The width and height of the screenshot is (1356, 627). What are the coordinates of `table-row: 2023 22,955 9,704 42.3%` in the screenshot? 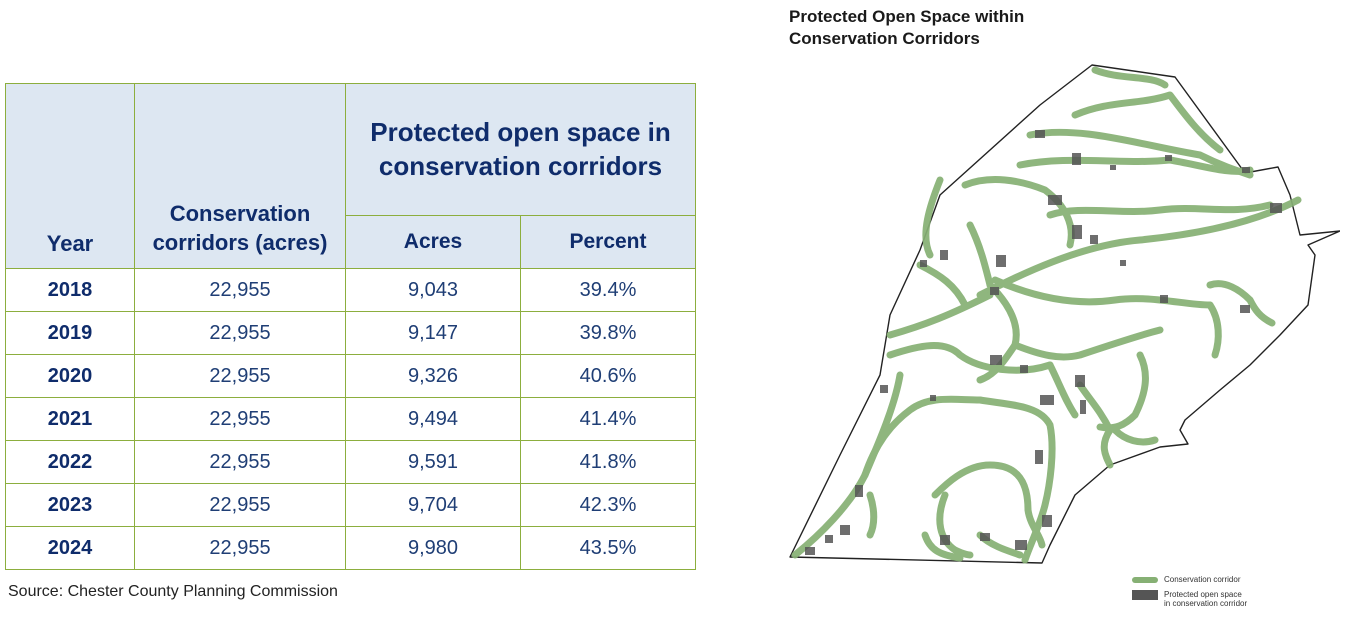 It's located at (350, 505).